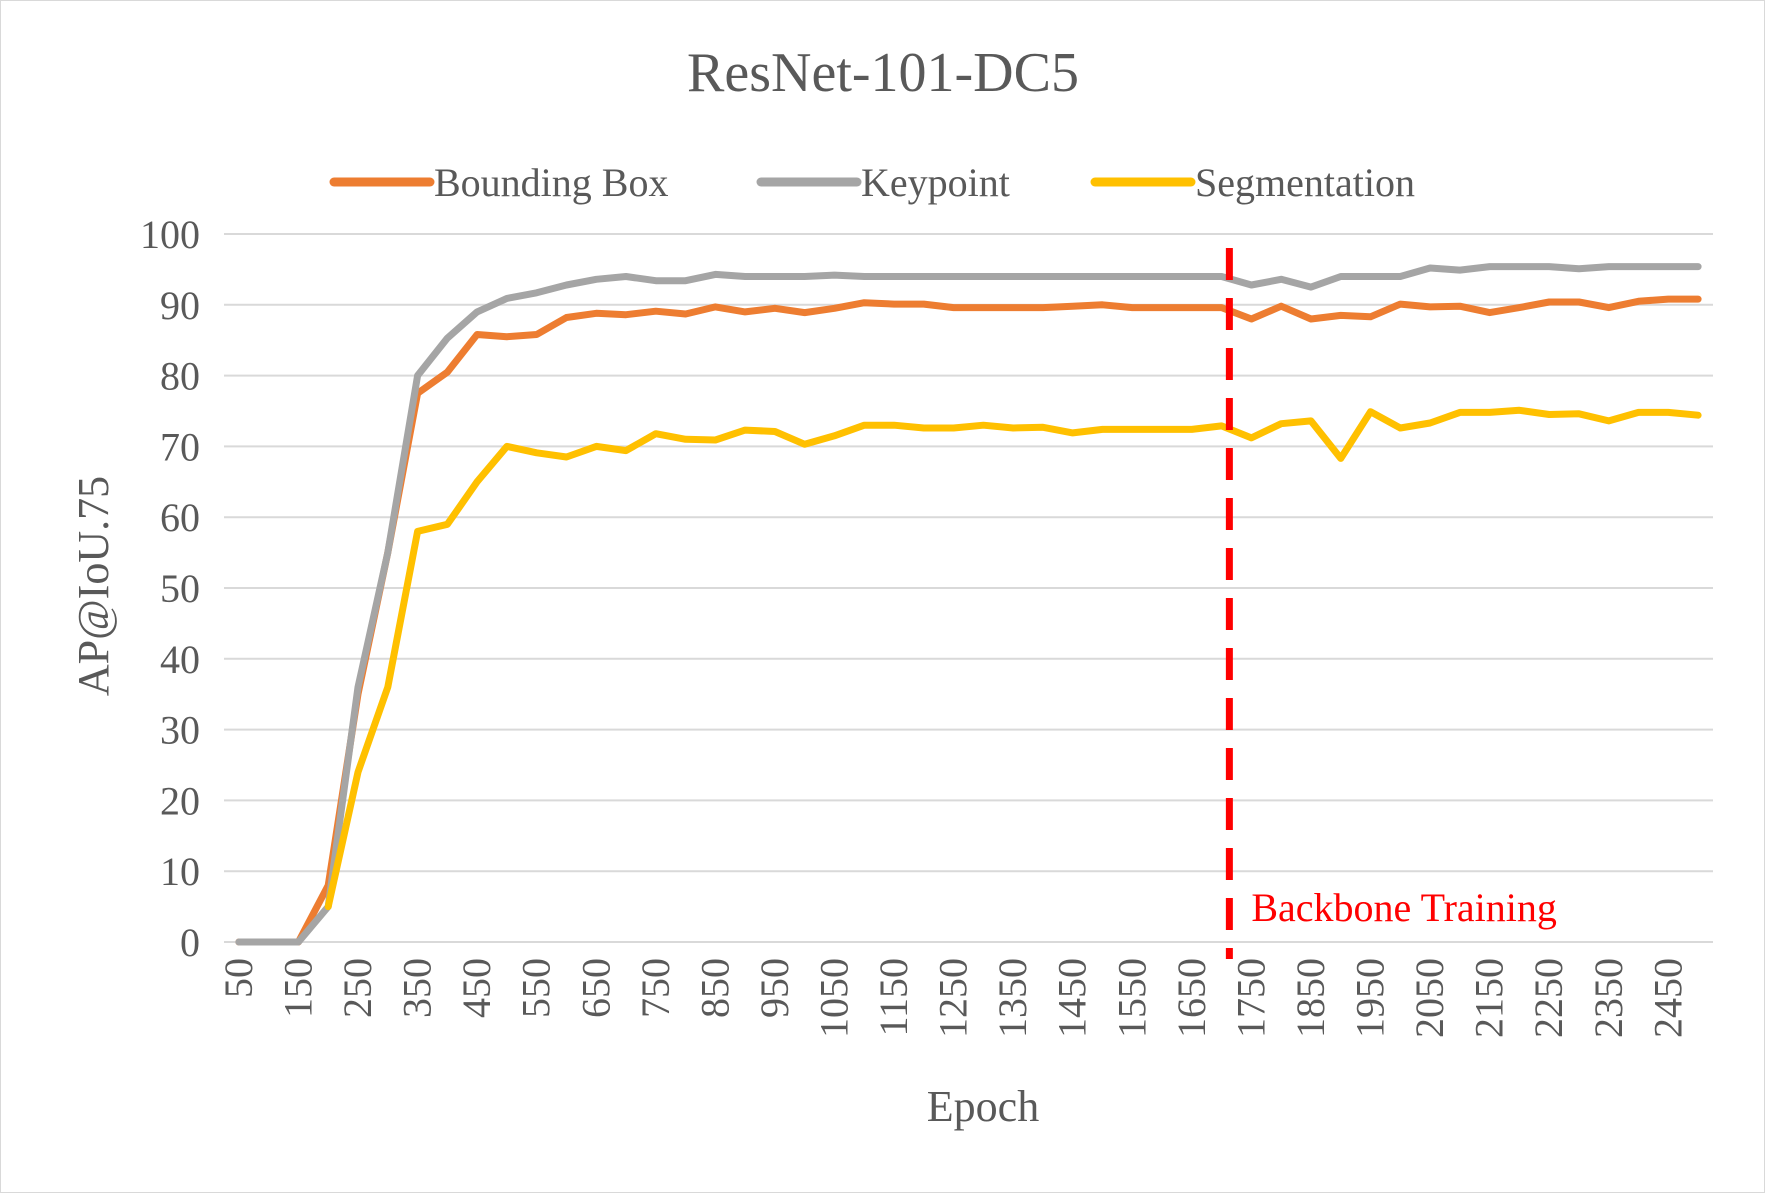 This screenshot has width=1765, height=1194. What do you see at coordinates (93, 586) in the screenshot?
I see `y-axis-title: AP@IoU.75` at bounding box center [93, 586].